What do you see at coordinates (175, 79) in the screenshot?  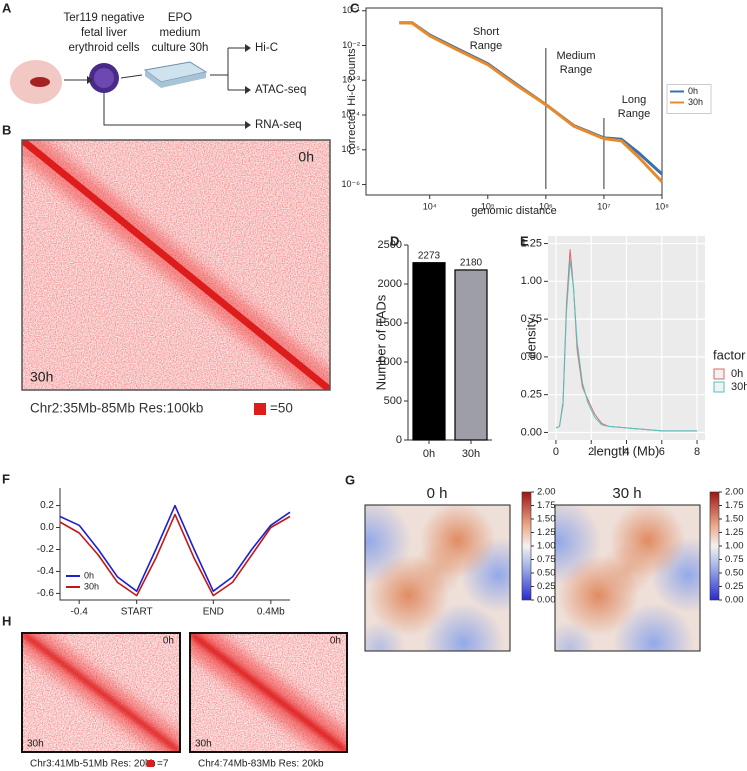 I see `plate-side` at bounding box center [175, 79].